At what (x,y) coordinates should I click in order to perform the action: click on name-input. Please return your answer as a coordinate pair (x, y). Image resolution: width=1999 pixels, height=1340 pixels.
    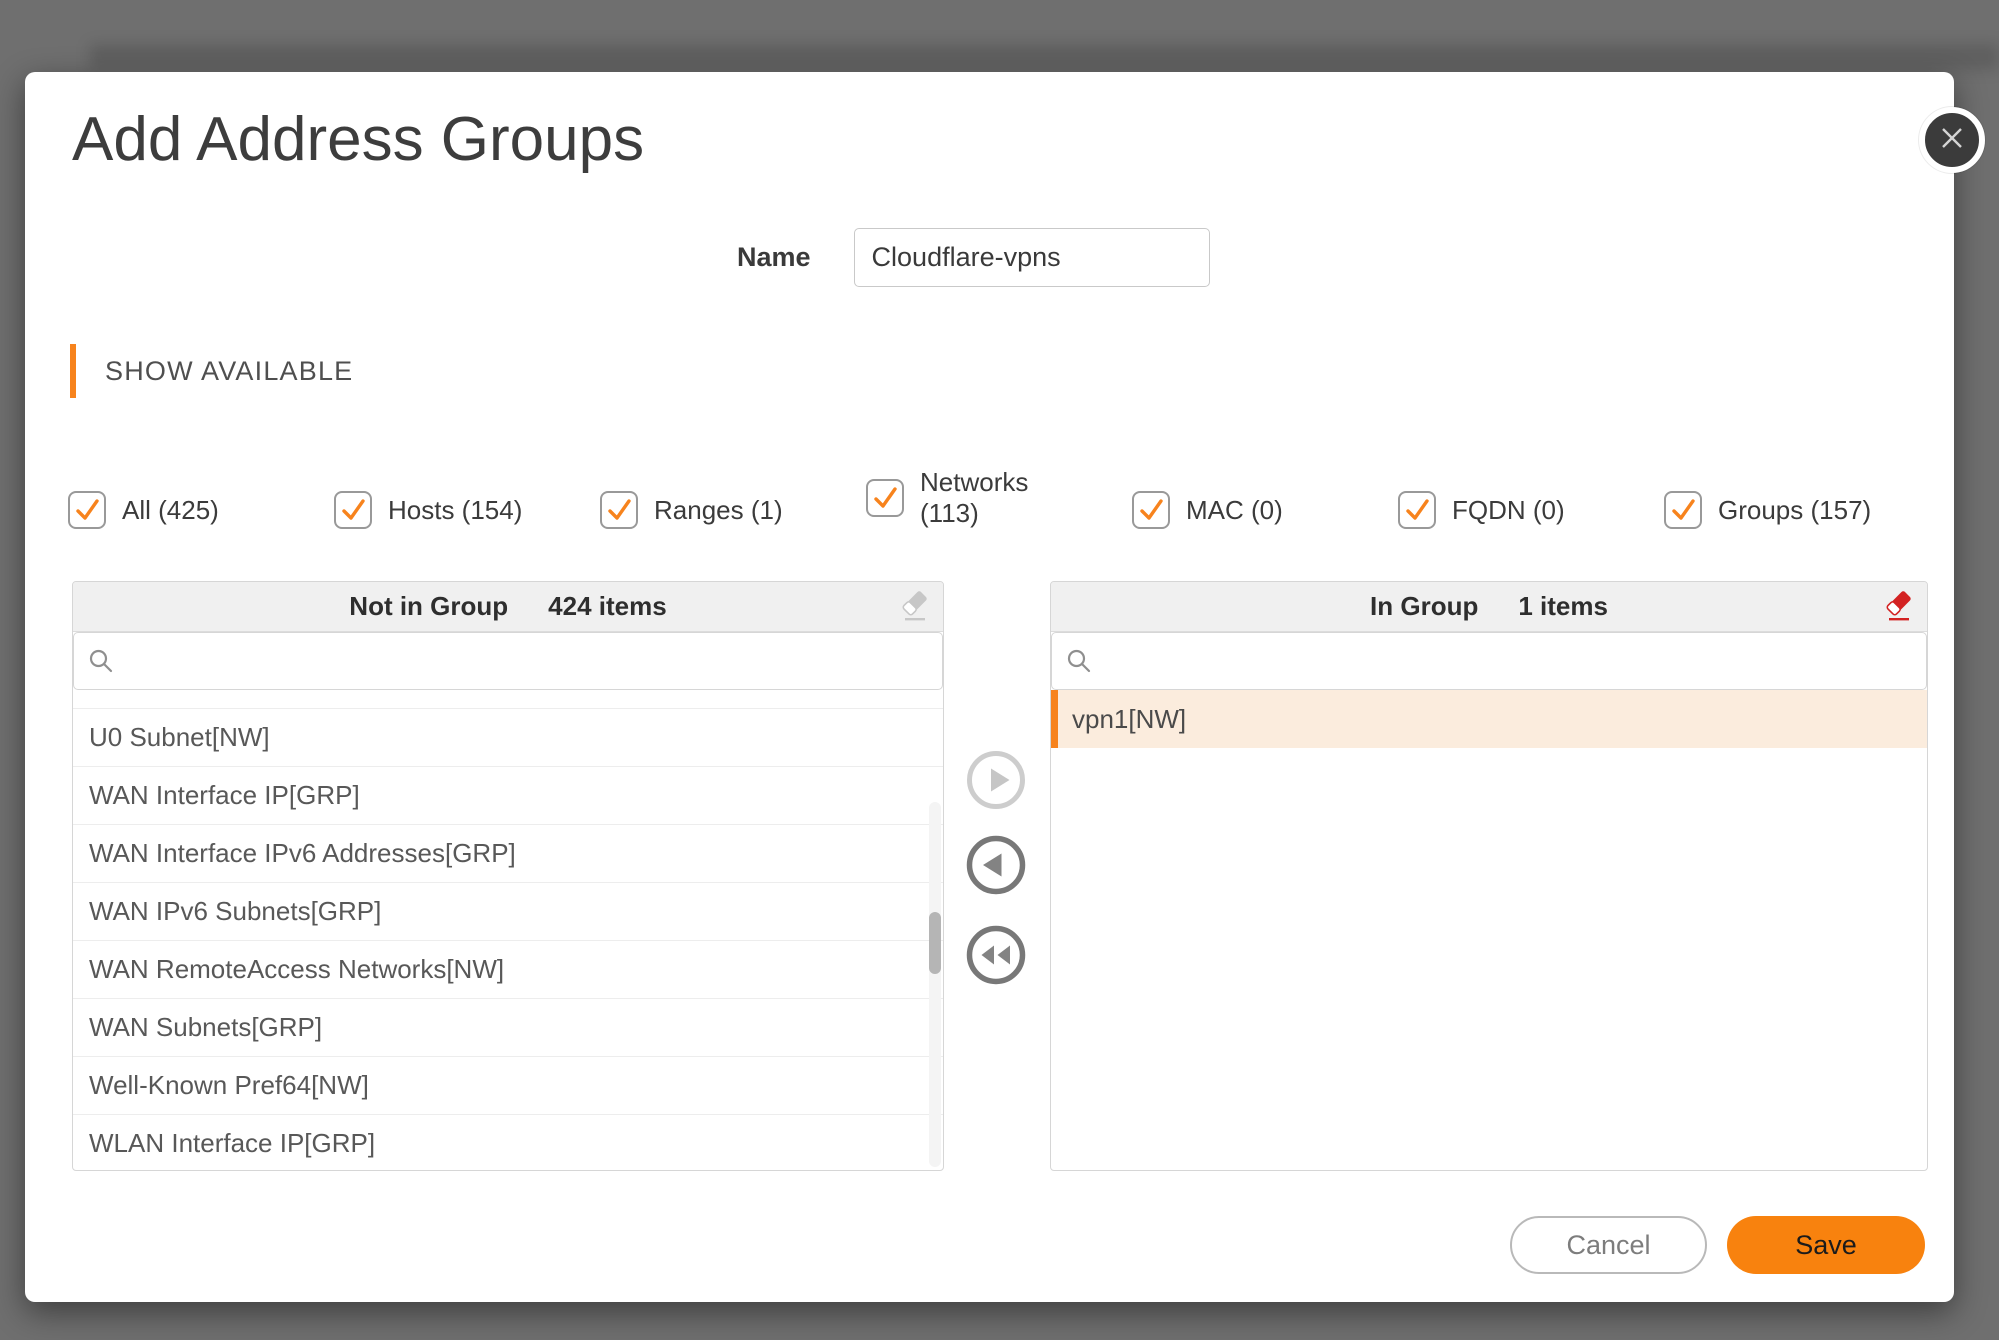
    Looking at the image, I should click on (1031, 257).